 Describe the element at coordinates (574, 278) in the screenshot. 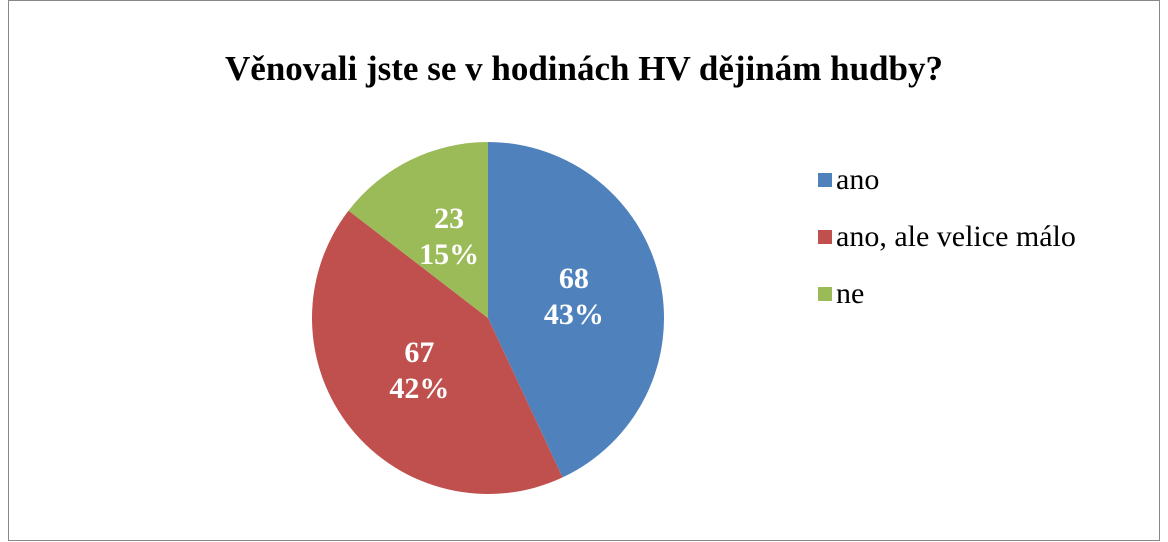

I see `data-label: 68` at that location.